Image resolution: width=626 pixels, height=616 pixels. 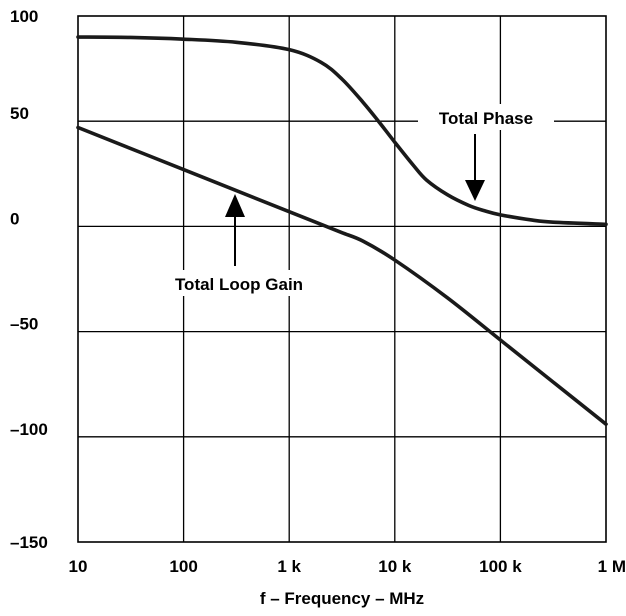 I want to click on x-tick-label: 100, so click(x=183, y=566).